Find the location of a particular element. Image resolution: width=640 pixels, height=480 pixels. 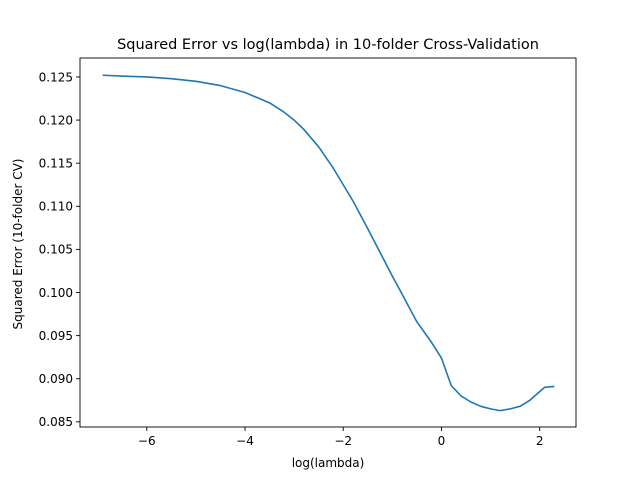

y-tick-label: 0.110 is located at coordinates (56, 207).